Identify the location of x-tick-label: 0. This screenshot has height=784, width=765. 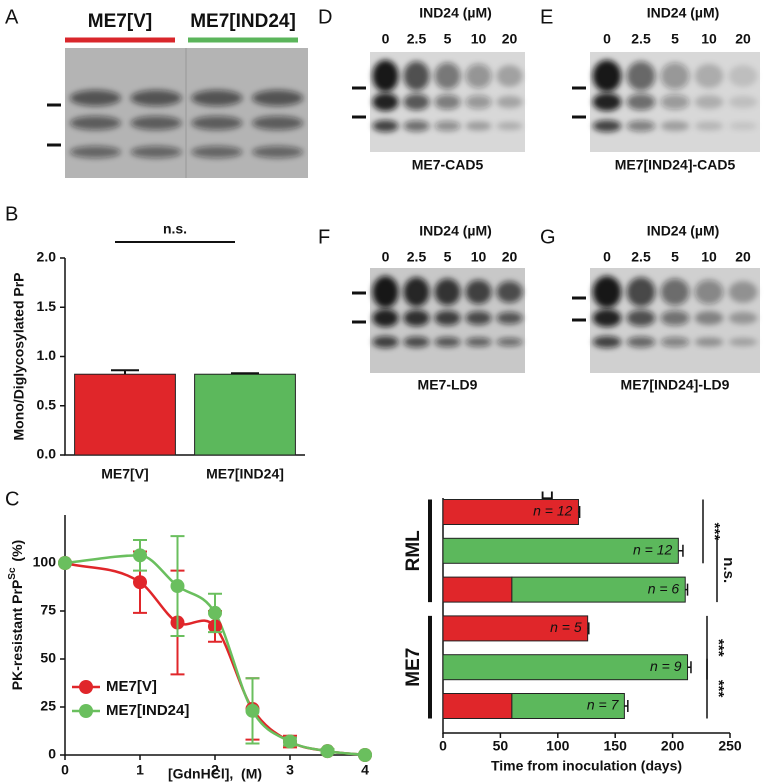
(443, 746).